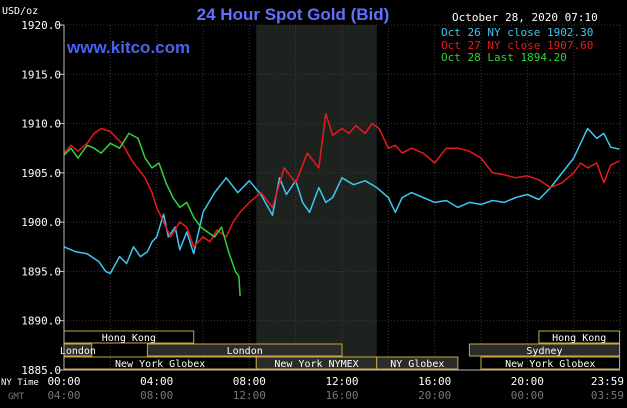 The image size is (627, 408). I want to click on x-tick-label-ny: 23:59, so click(607, 381).